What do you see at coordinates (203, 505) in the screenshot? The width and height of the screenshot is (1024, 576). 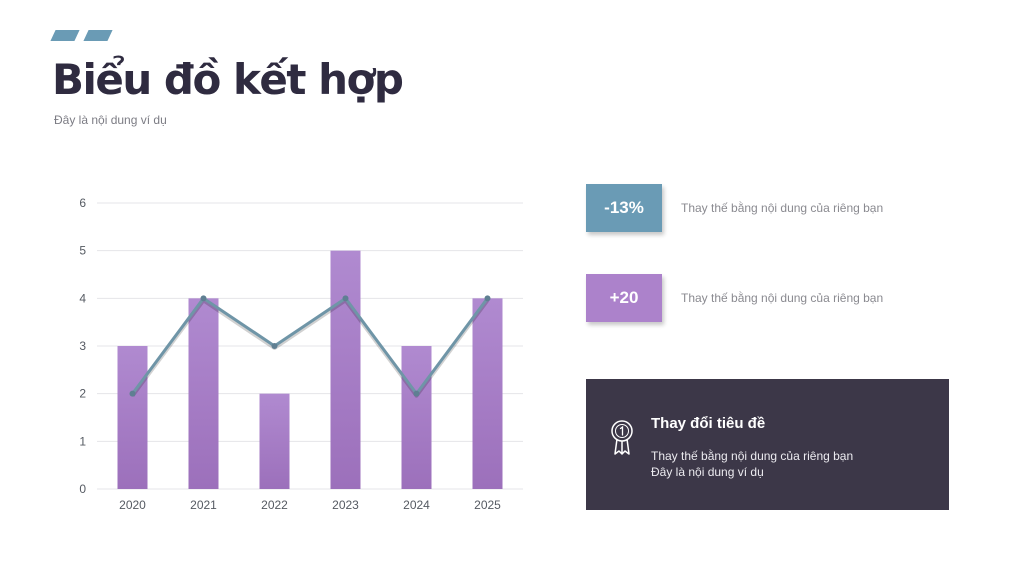 I see `x-tick-label: 2021` at bounding box center [203, 505].